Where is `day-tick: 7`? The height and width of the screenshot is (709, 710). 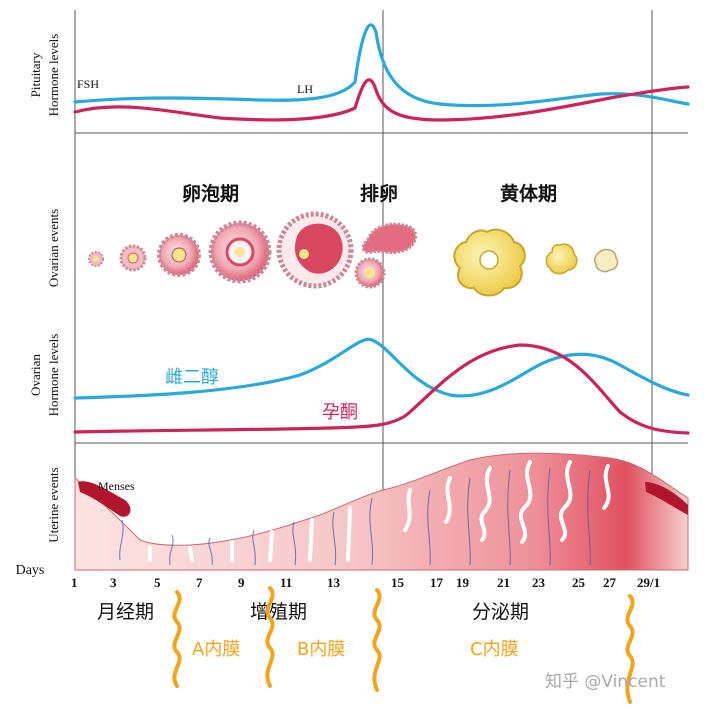 day-tick: 7 is located at coordinates (199, 582).